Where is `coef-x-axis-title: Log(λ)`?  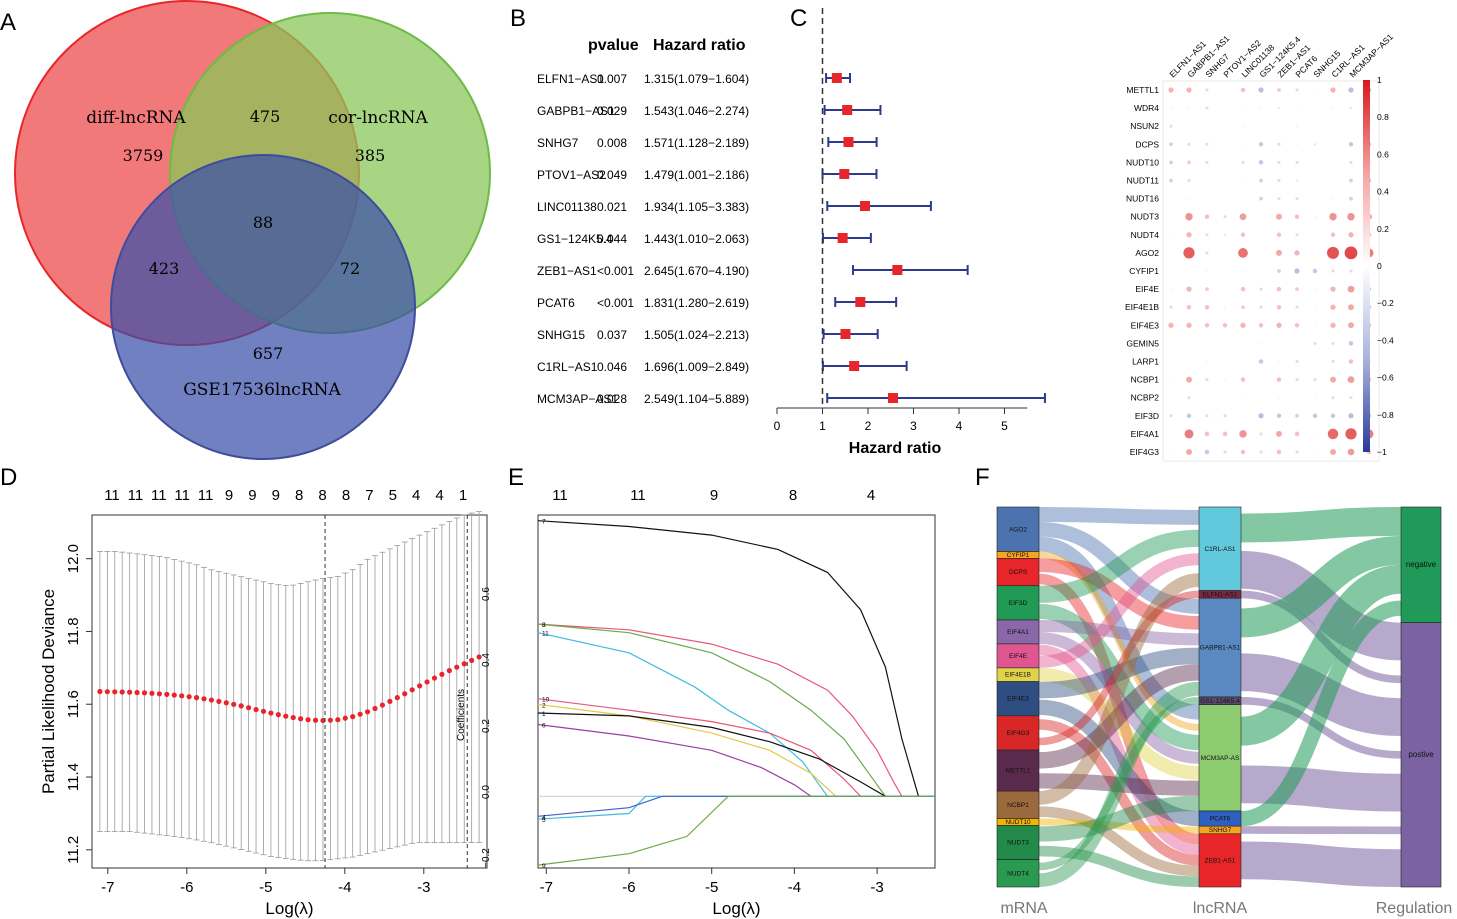 coef-x-axis-title: Log(λ) is located at coordinates (736, 908).